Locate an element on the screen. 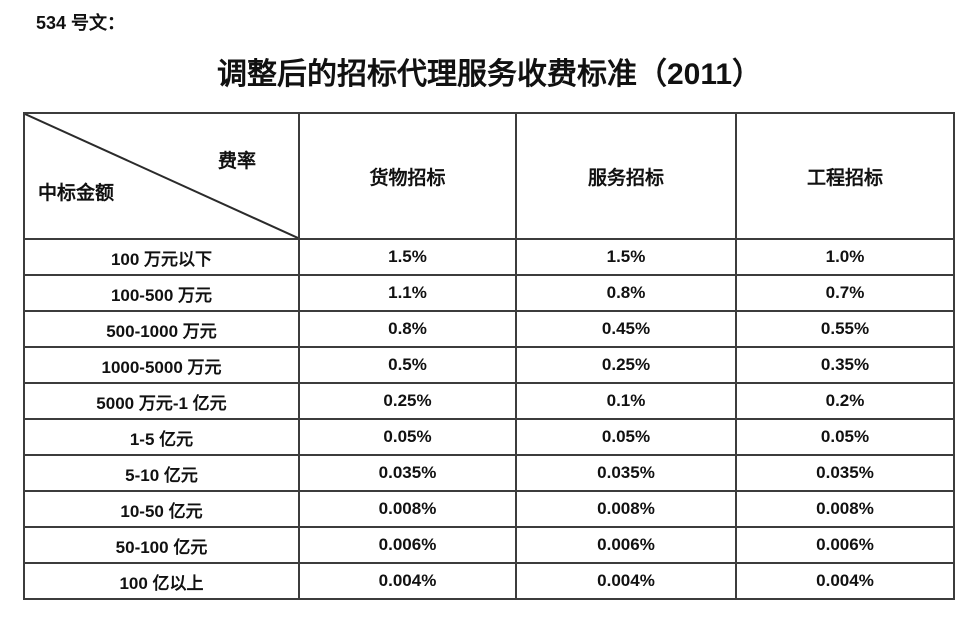 The width and height of the screenshot is (979, 629). rate-cell: 0.1% is located at coordinates (626, 401).